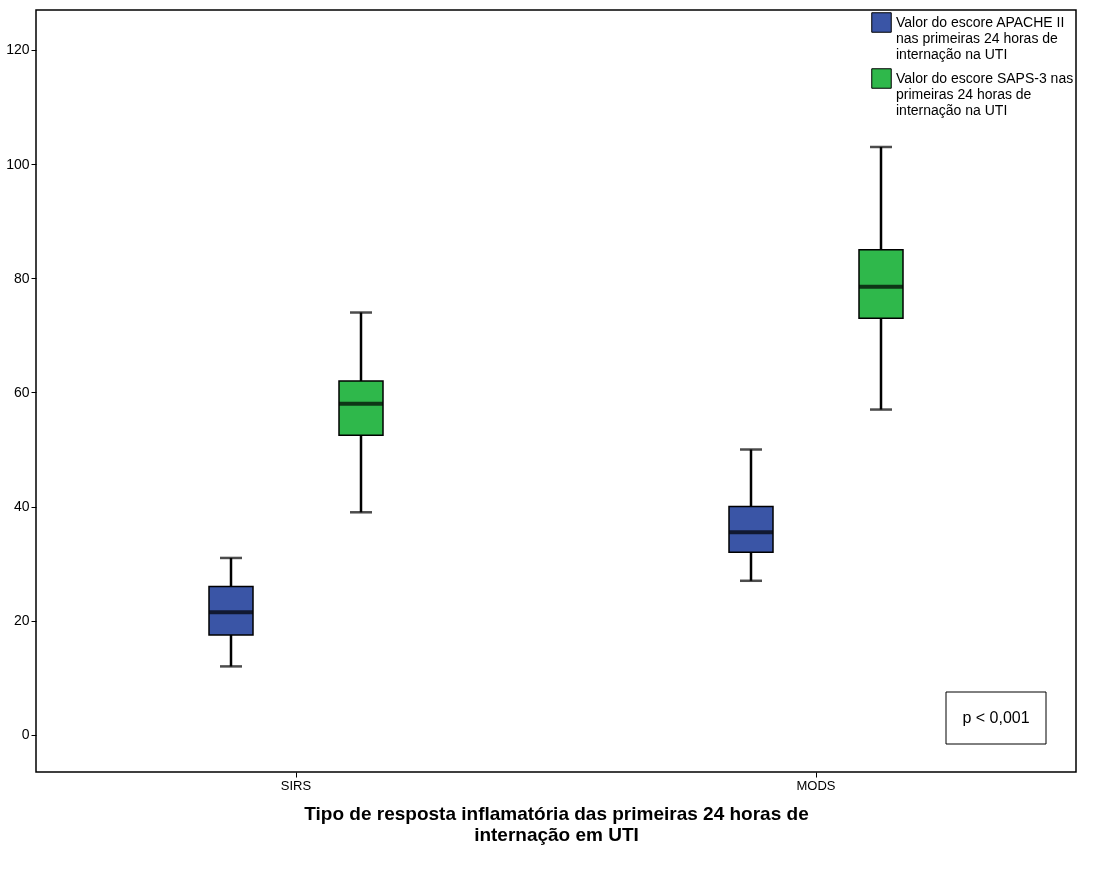 The width and height of the screenshot is (1112, 887). I want to click on annotation: p < 0,001, so click(996, 717).